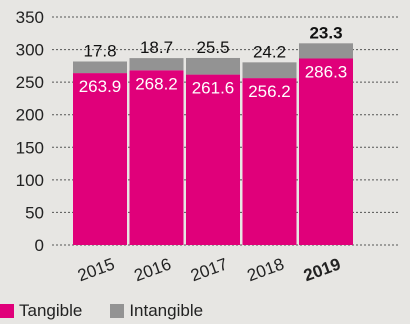 The height and width of the screenshot is (324, 410). I want to click on legend-item-tangible: Tangible, so click(41, 311).